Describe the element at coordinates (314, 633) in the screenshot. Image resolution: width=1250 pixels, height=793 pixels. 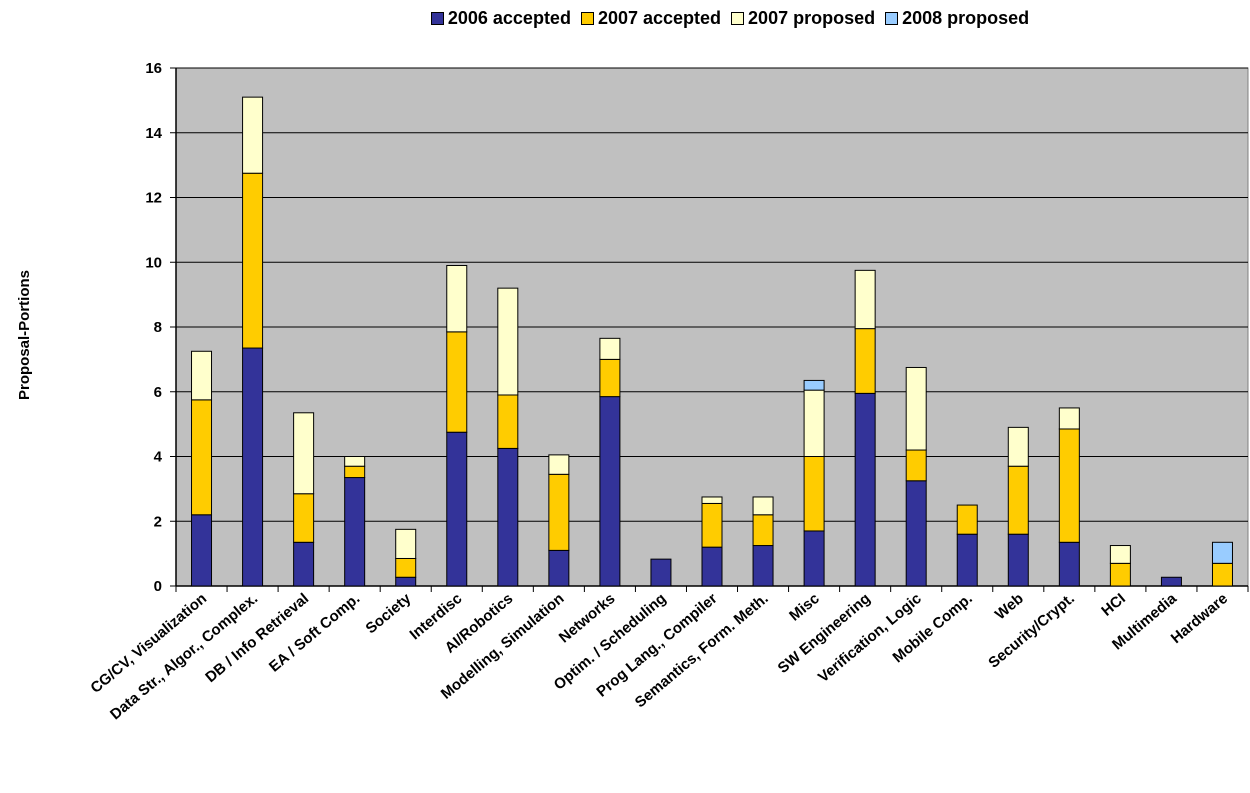
I see `x-tick-label: EA / Soft Comp.` at that location.